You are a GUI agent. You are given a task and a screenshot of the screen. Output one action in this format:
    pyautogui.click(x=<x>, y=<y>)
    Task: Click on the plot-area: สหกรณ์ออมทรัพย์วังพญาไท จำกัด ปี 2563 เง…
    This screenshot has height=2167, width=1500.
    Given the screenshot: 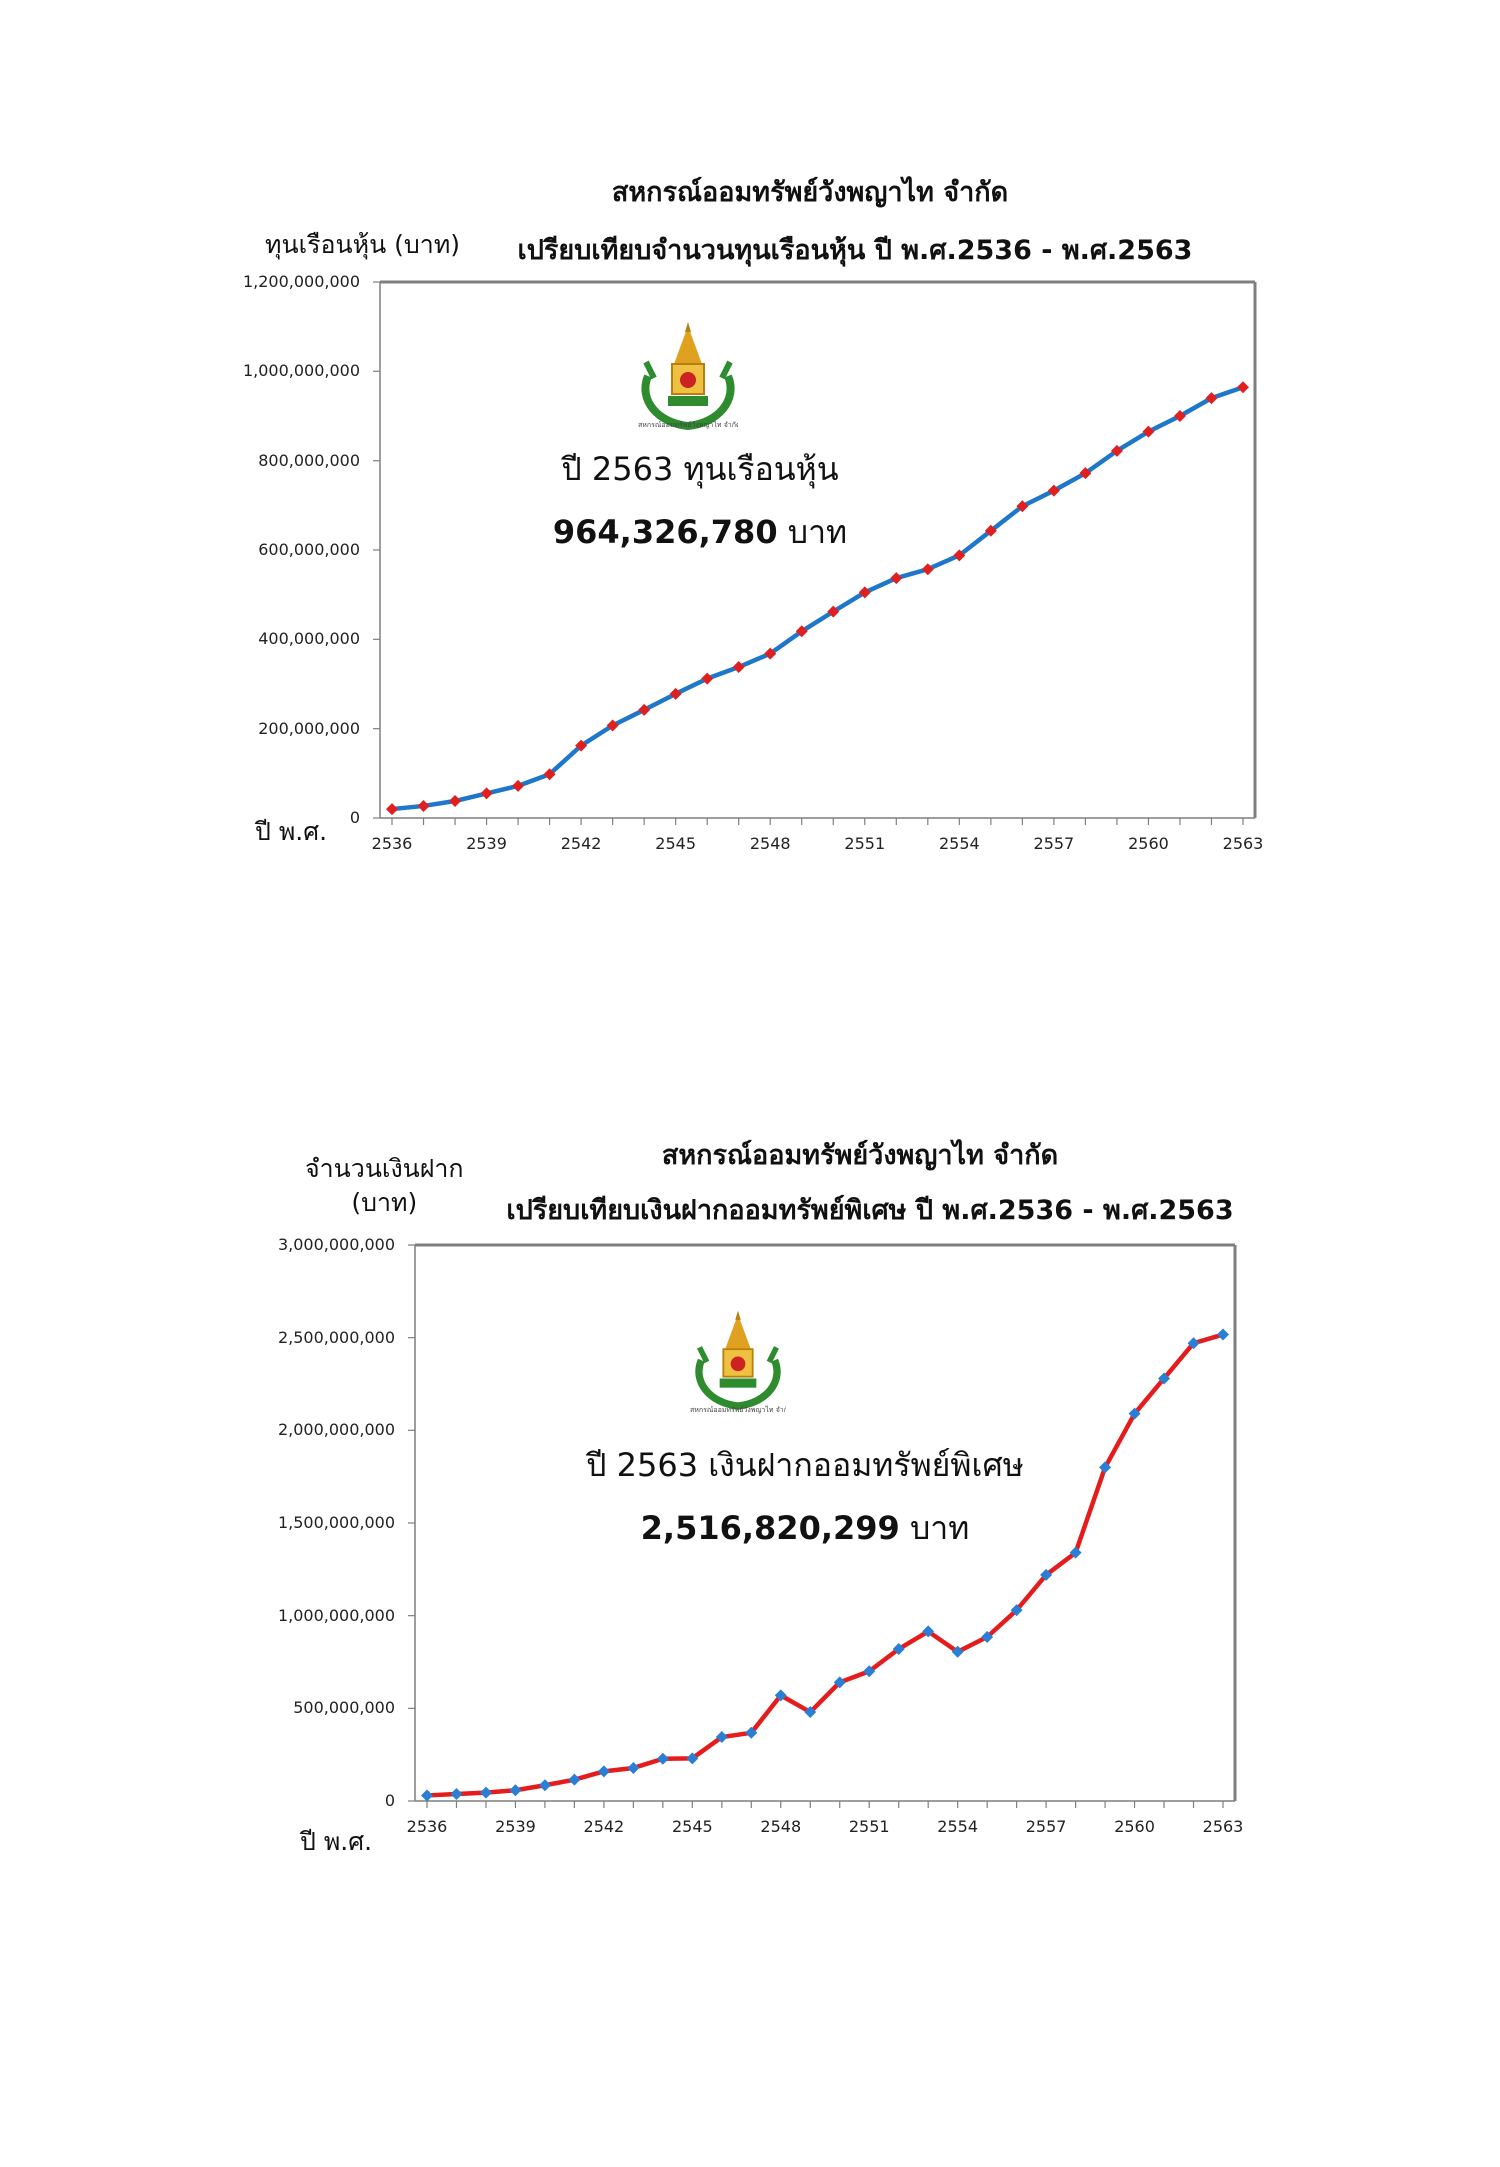 What is the action you would take?
    pyautogui.click(x=822, y=1525)
    